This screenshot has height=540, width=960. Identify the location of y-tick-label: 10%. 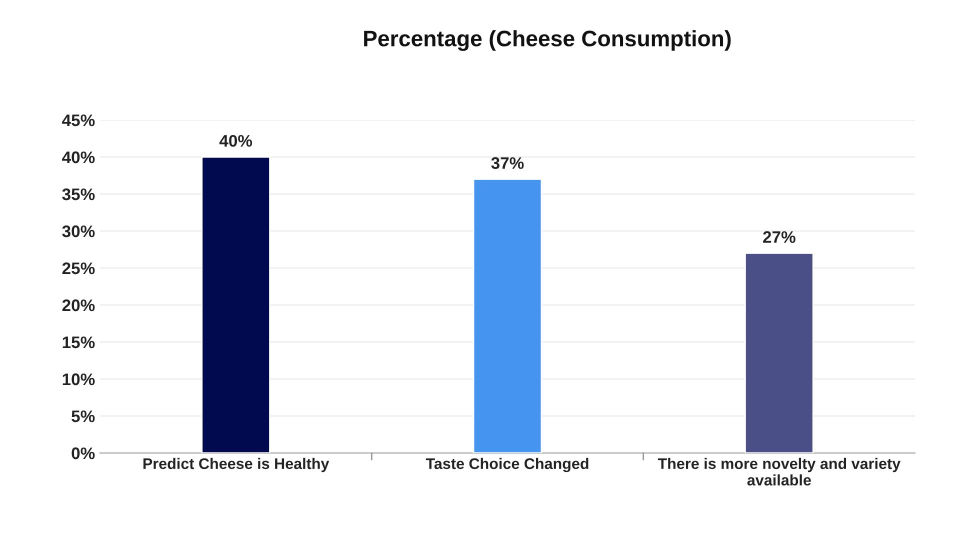
(78, 379).